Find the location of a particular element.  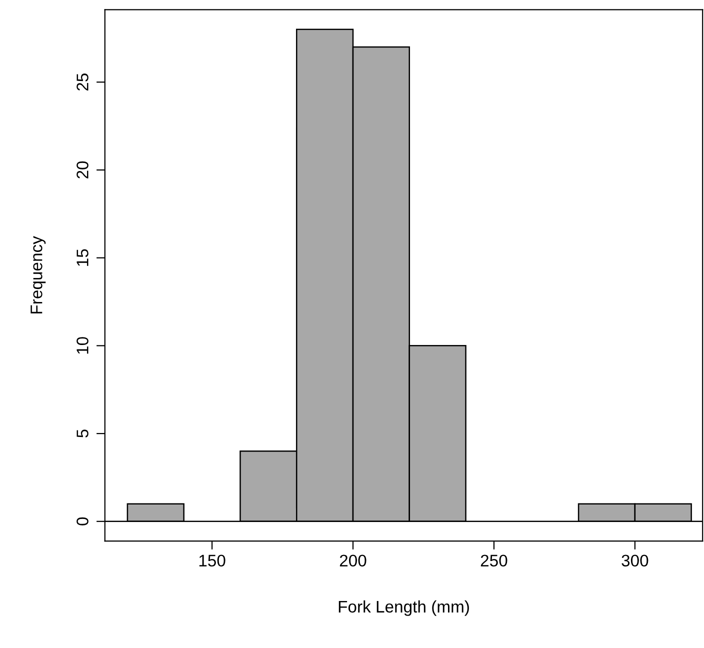

x-tick-label: 150 is located at coordinates (212, 560).